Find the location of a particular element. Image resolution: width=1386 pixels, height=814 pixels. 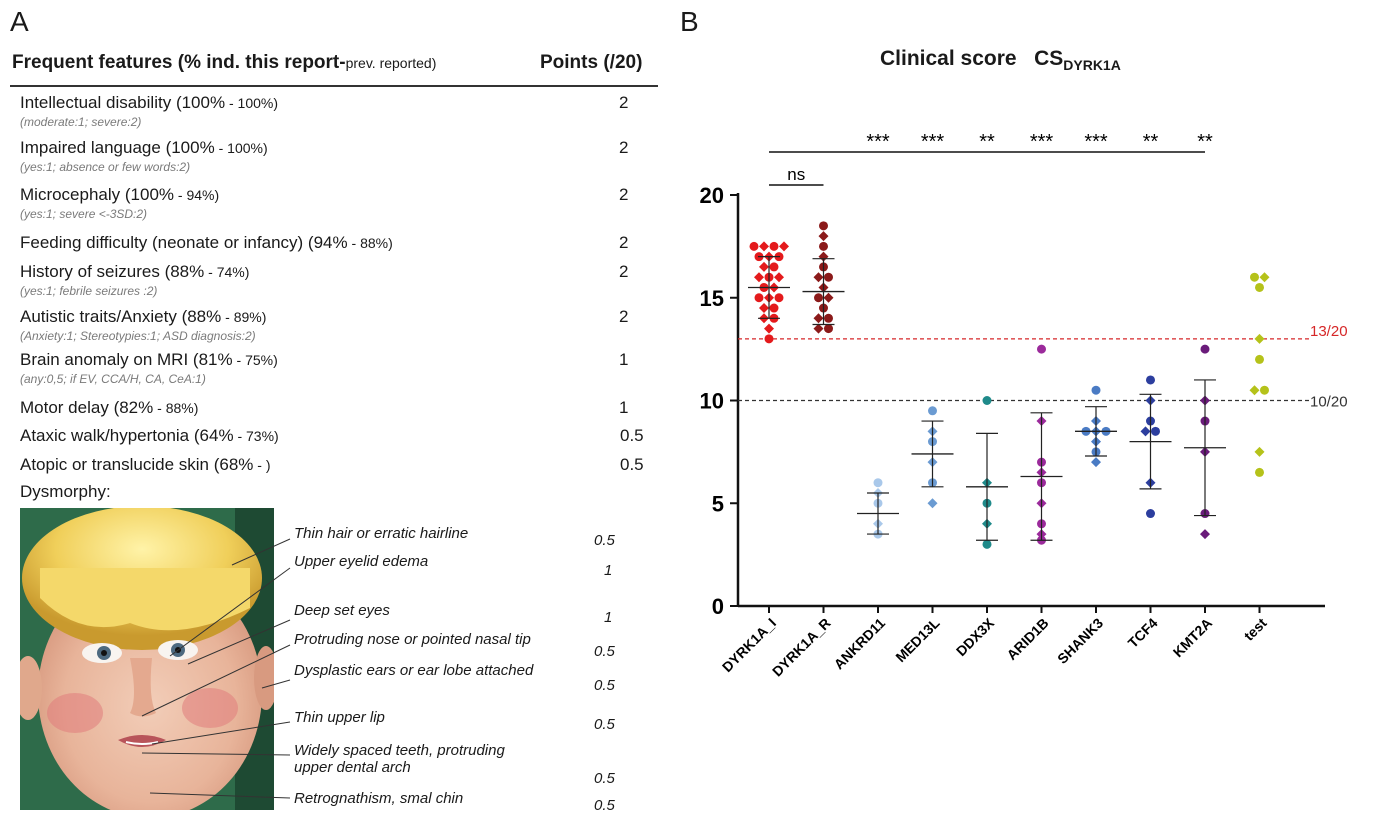

feature-name: History of seizures is located at coordinates (90, 271).